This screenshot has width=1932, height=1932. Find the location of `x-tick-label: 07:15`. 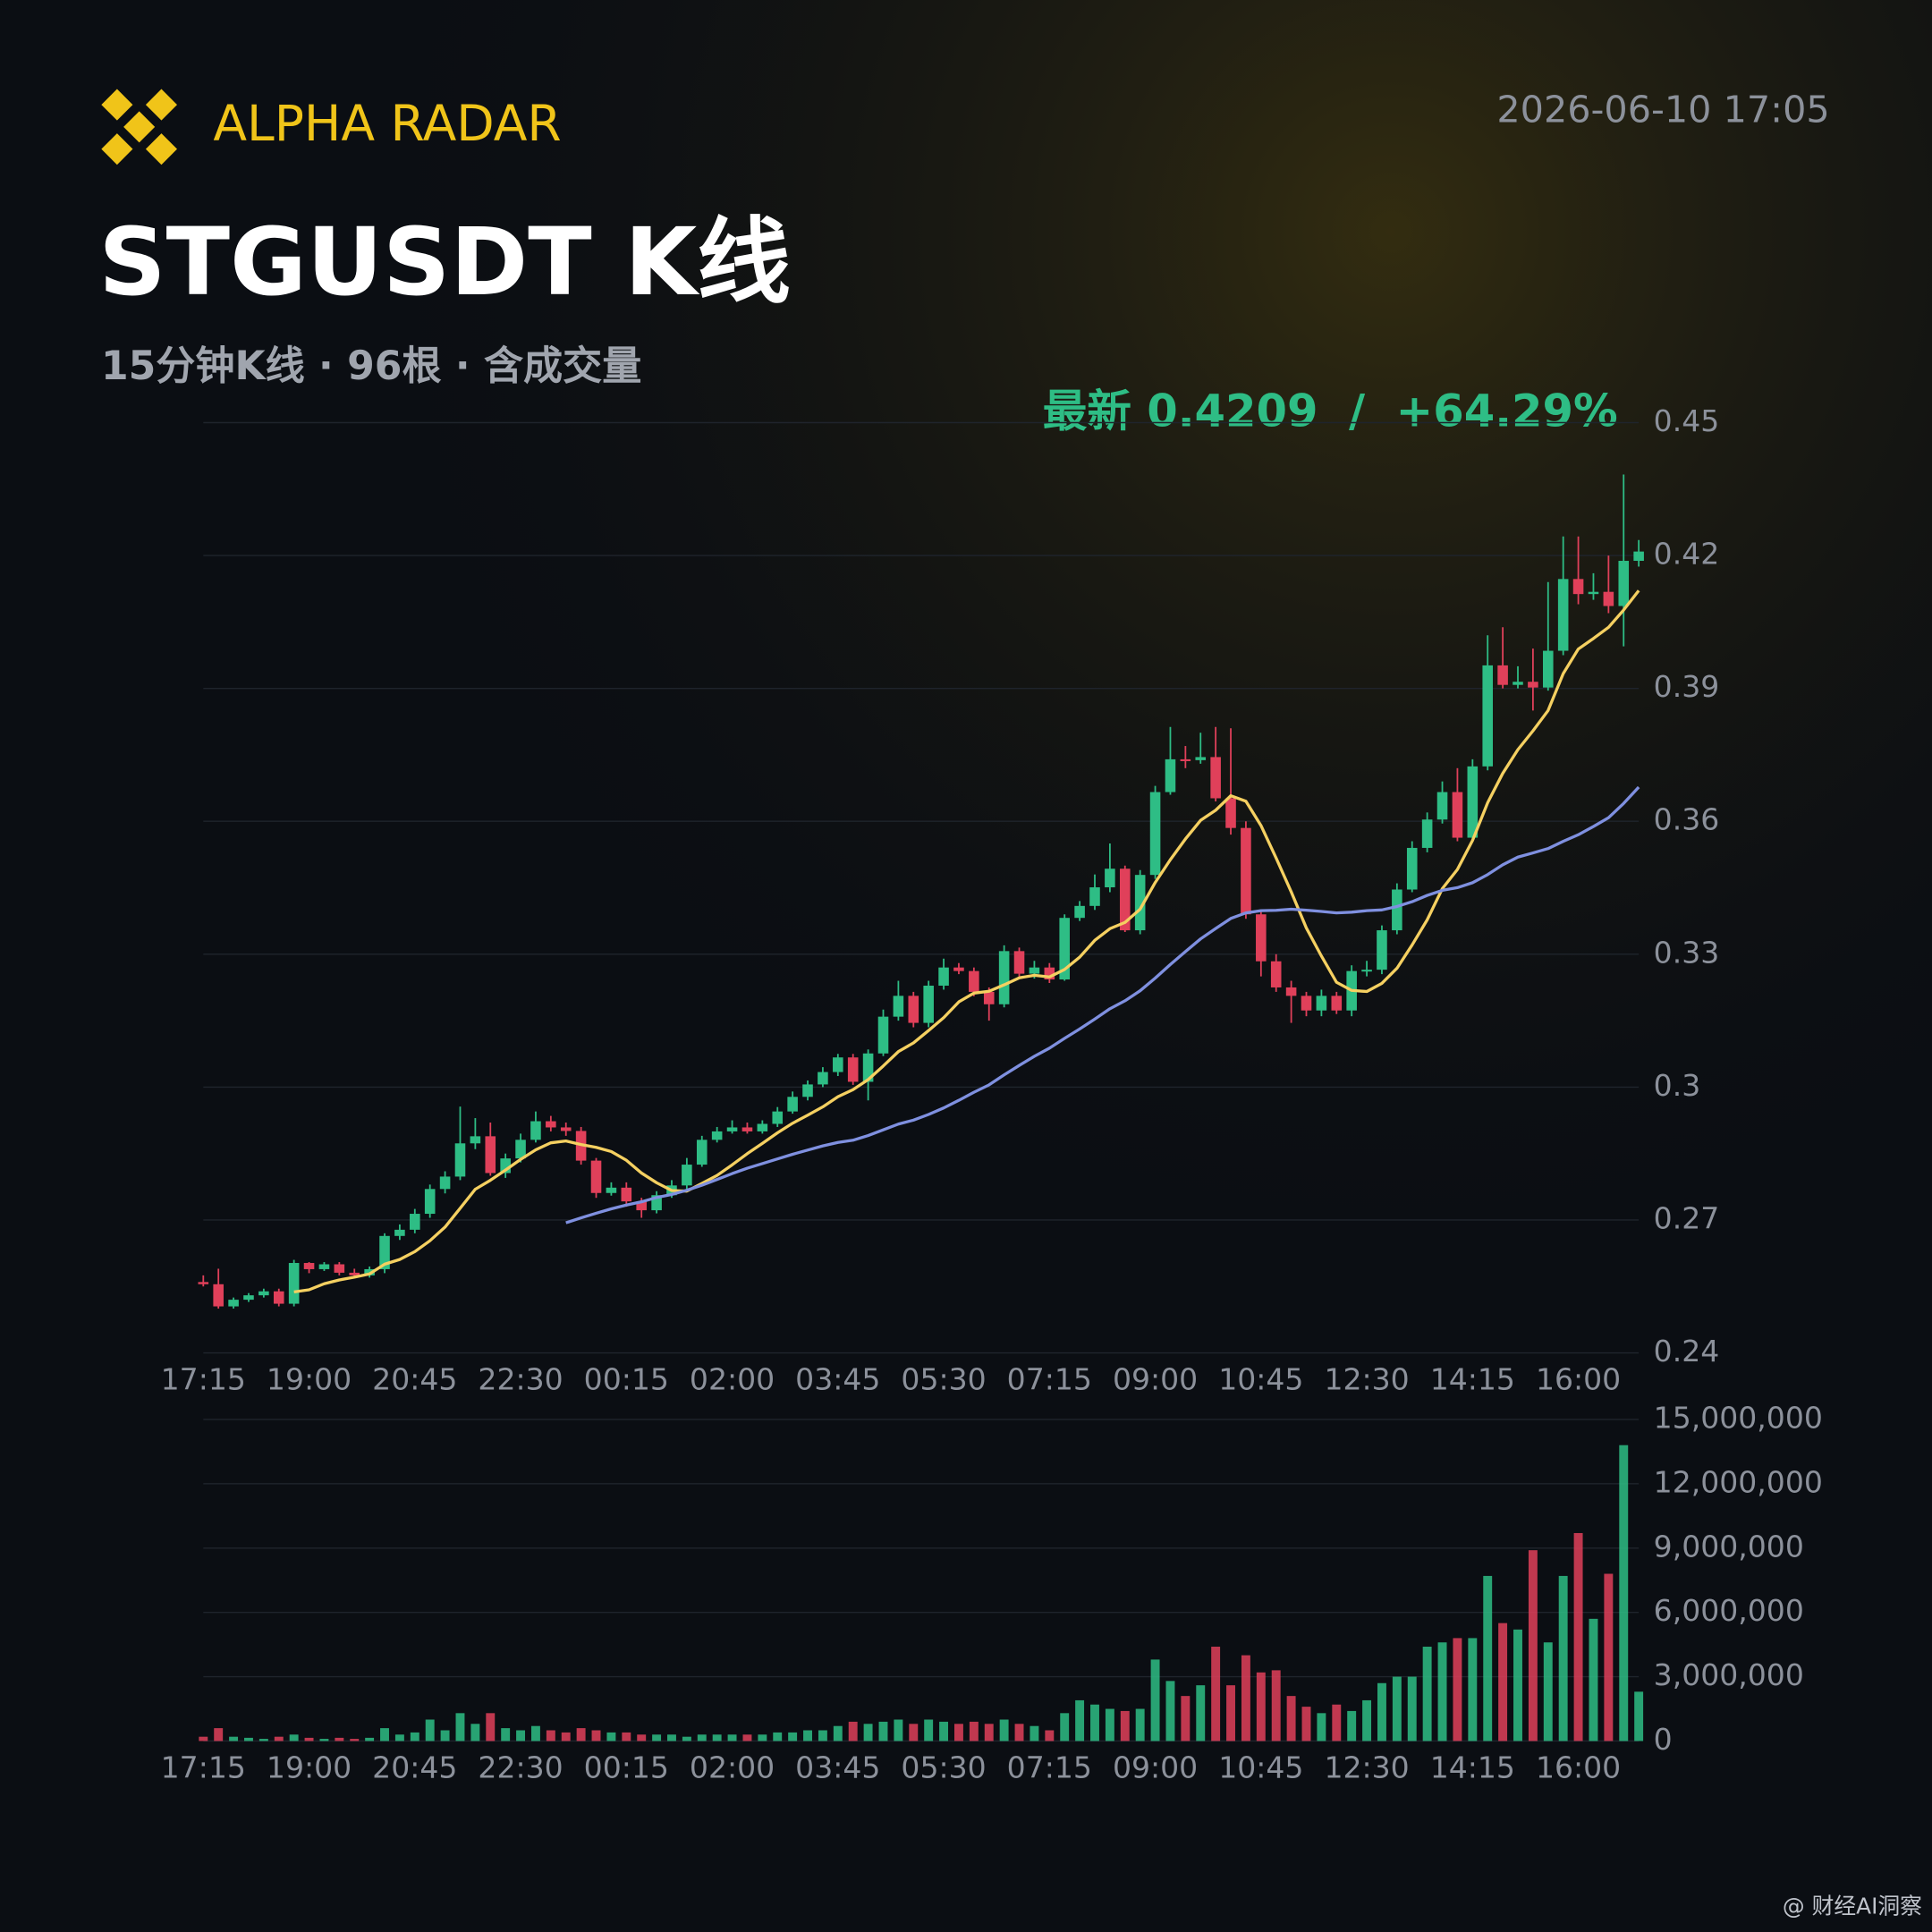

x-tick-label: 07:15 is located at coordinates (1049, 1379).